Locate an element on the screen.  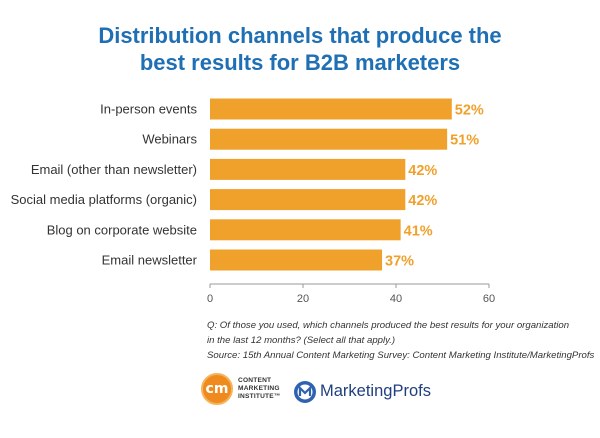
marketingprofs-icon is located at coordinates (305, 392).